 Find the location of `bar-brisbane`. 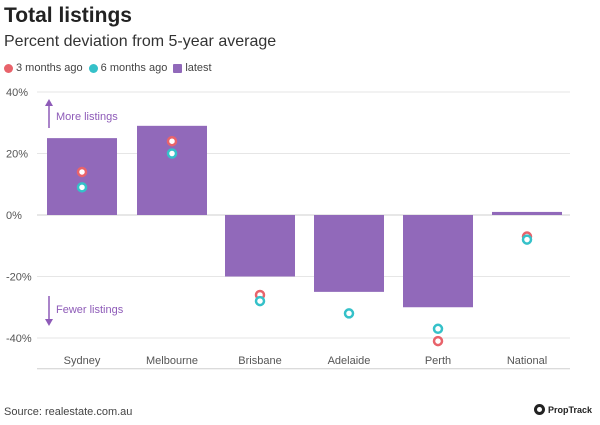

bar-brisbane is located at coordinates (260, 246).